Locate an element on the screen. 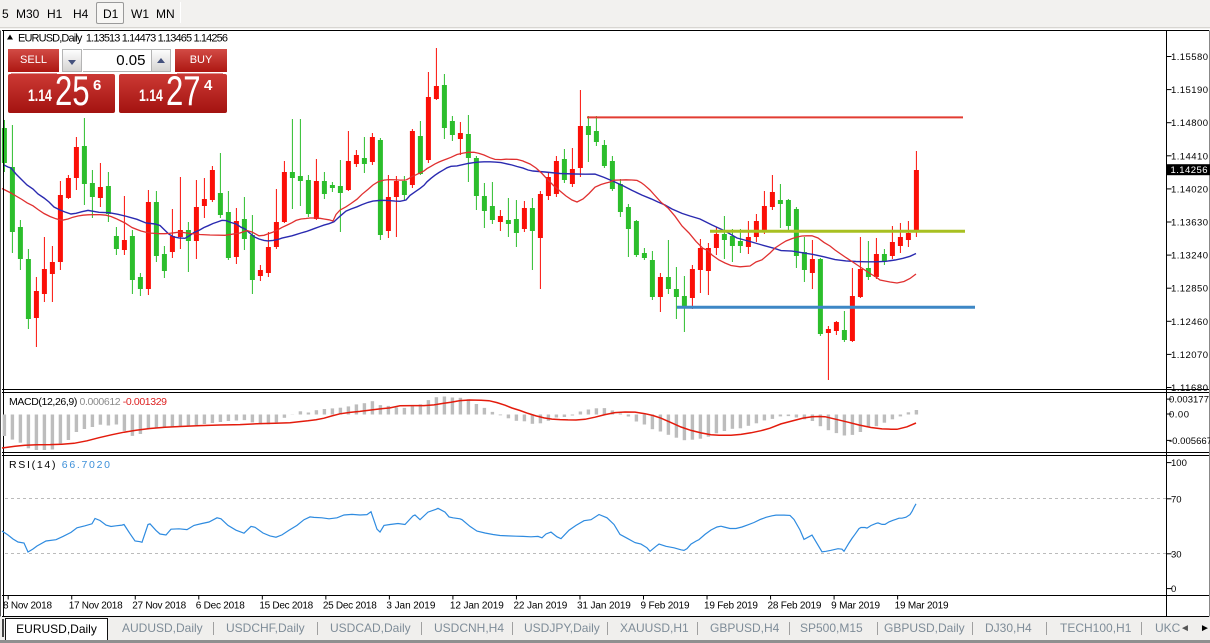 Image resolution: width=1210 pixels, height=643 pixels. svg-text: 1.12460 is located at coordinates (1189, 322).